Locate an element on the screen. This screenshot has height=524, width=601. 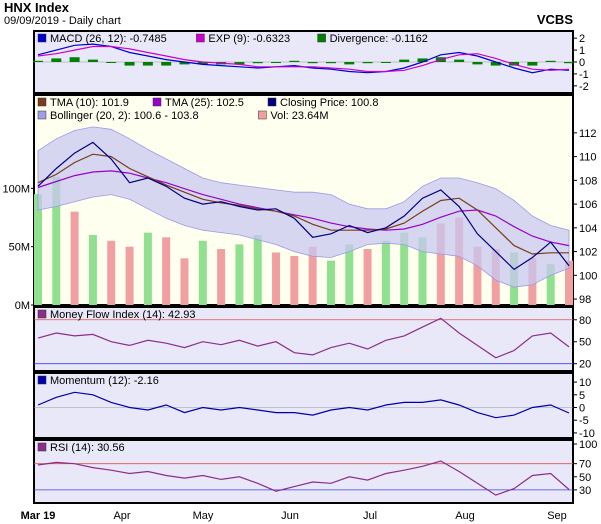
y-tick-label: 102 is located at coordinates (588, 253).